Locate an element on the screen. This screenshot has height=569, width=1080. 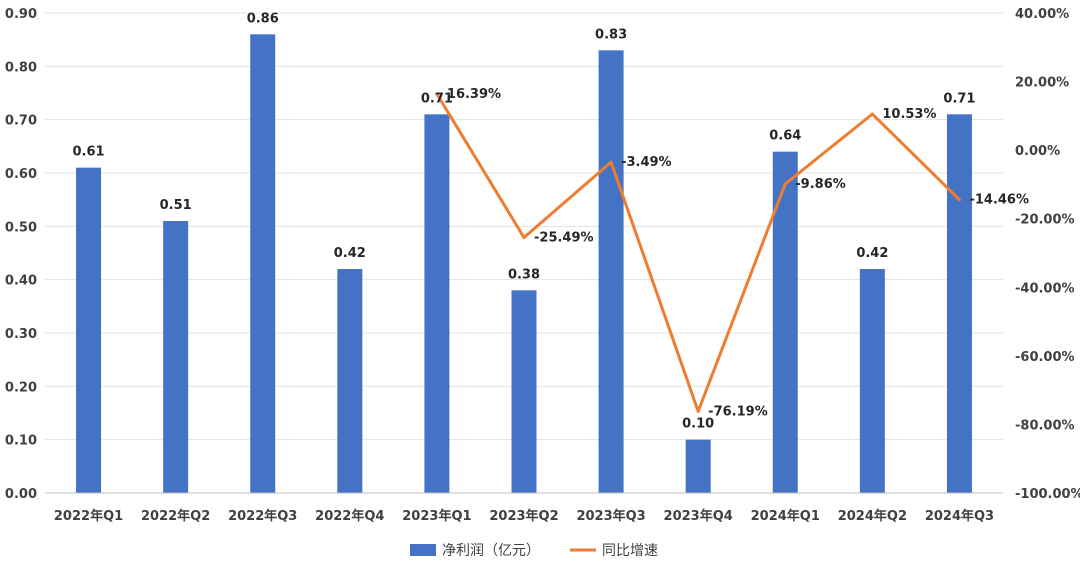
x-tick-label: 2022年Q1 is located at coordinates (88, 516).